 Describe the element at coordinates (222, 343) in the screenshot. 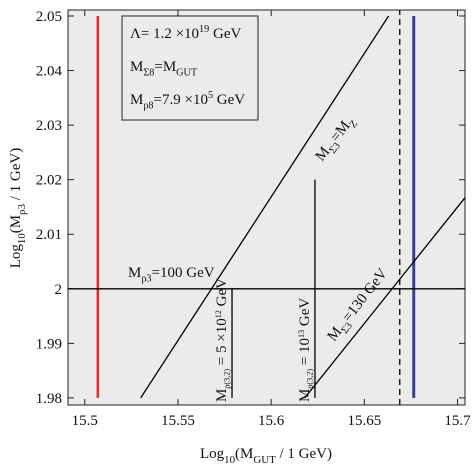

I see `text-part: = 5 ×10` at that location.